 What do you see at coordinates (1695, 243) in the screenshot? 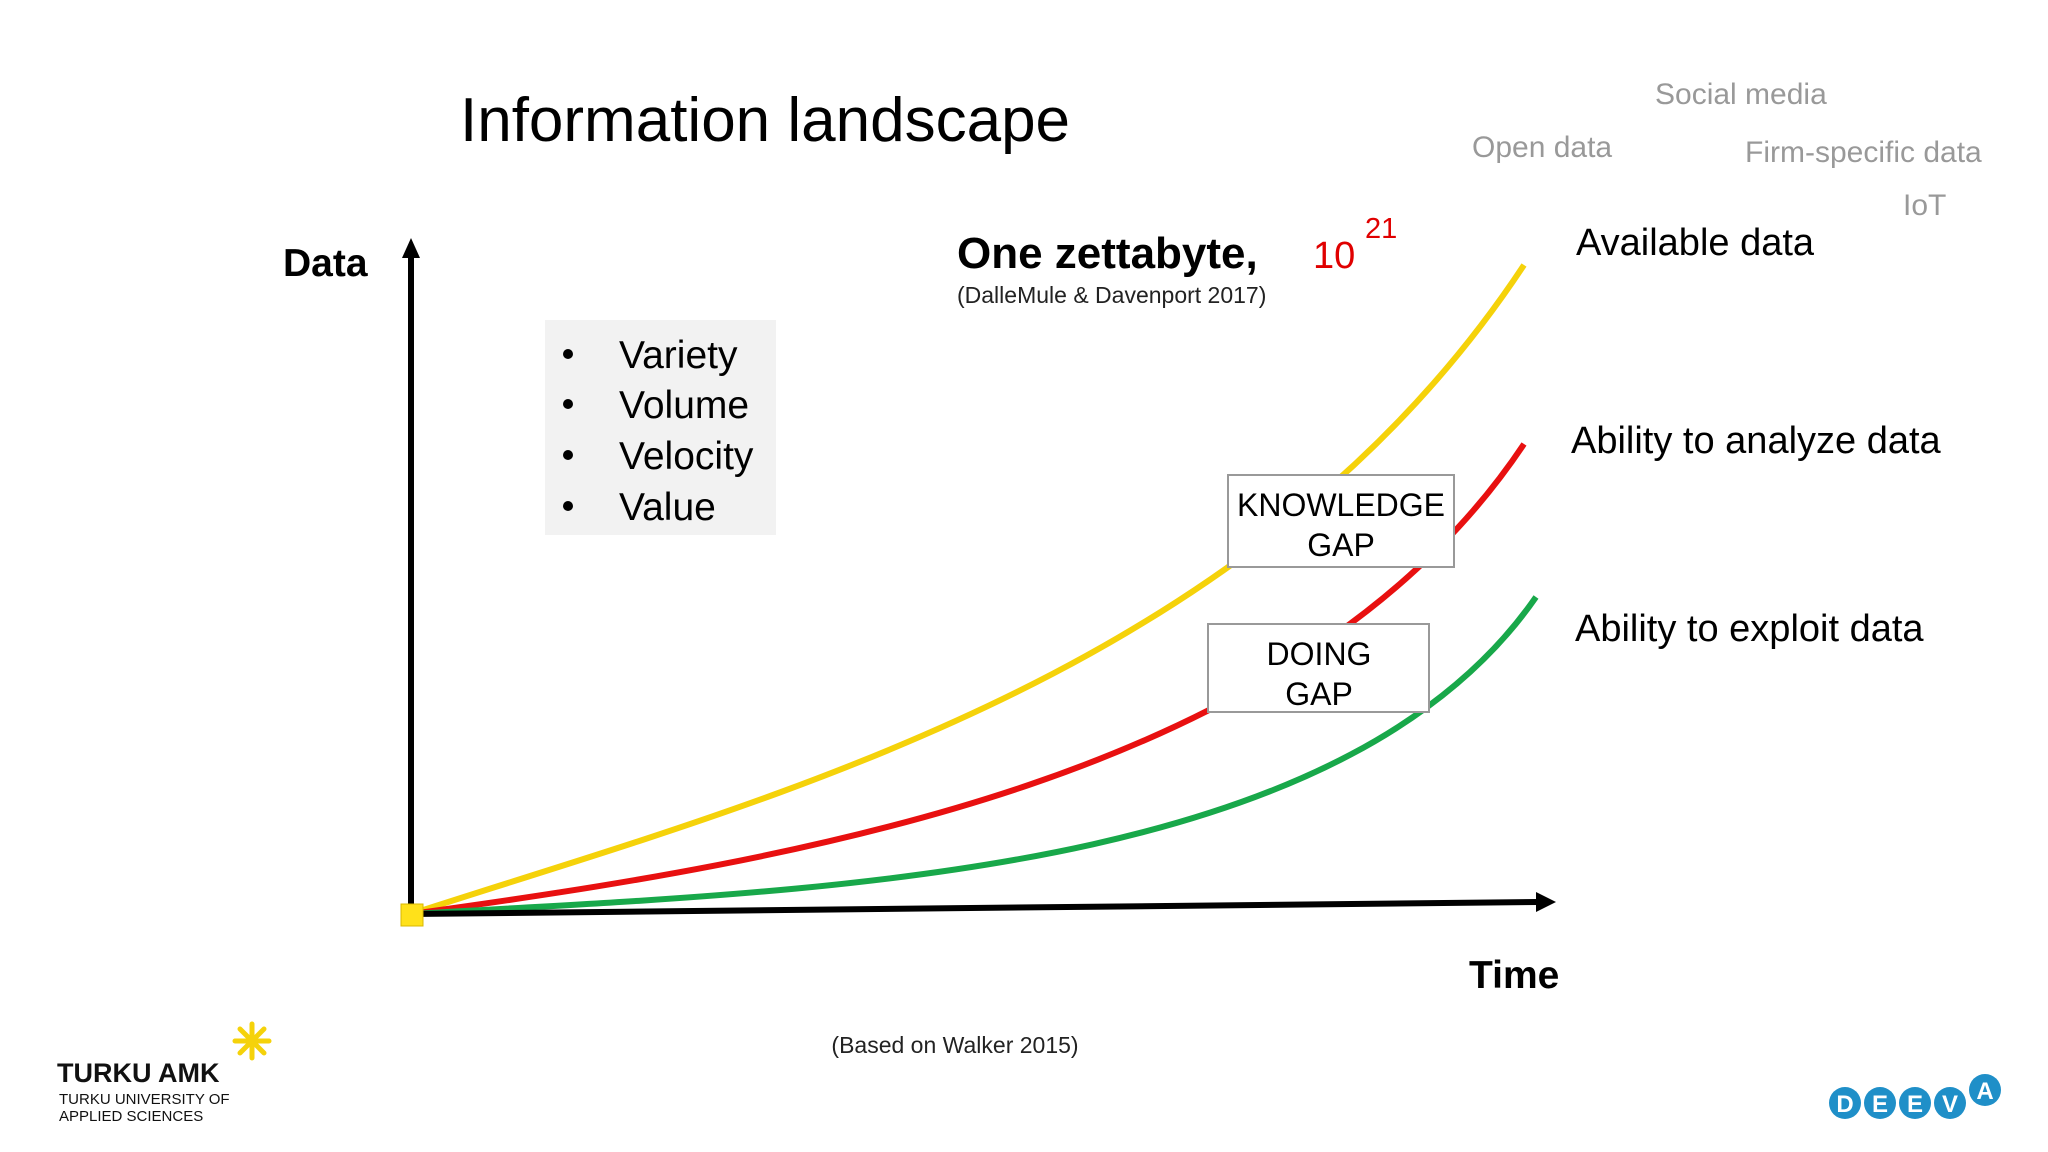
I see `curve-label: Available data` at bounding box center [1695, 243].